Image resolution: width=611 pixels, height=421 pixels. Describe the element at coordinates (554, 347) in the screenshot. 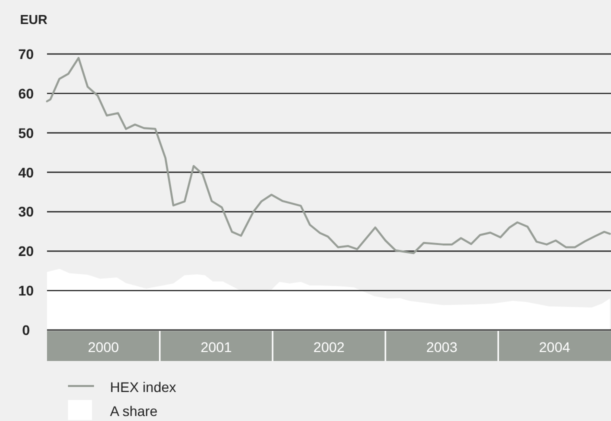

I see `x-tick-label: 2004` at that location.